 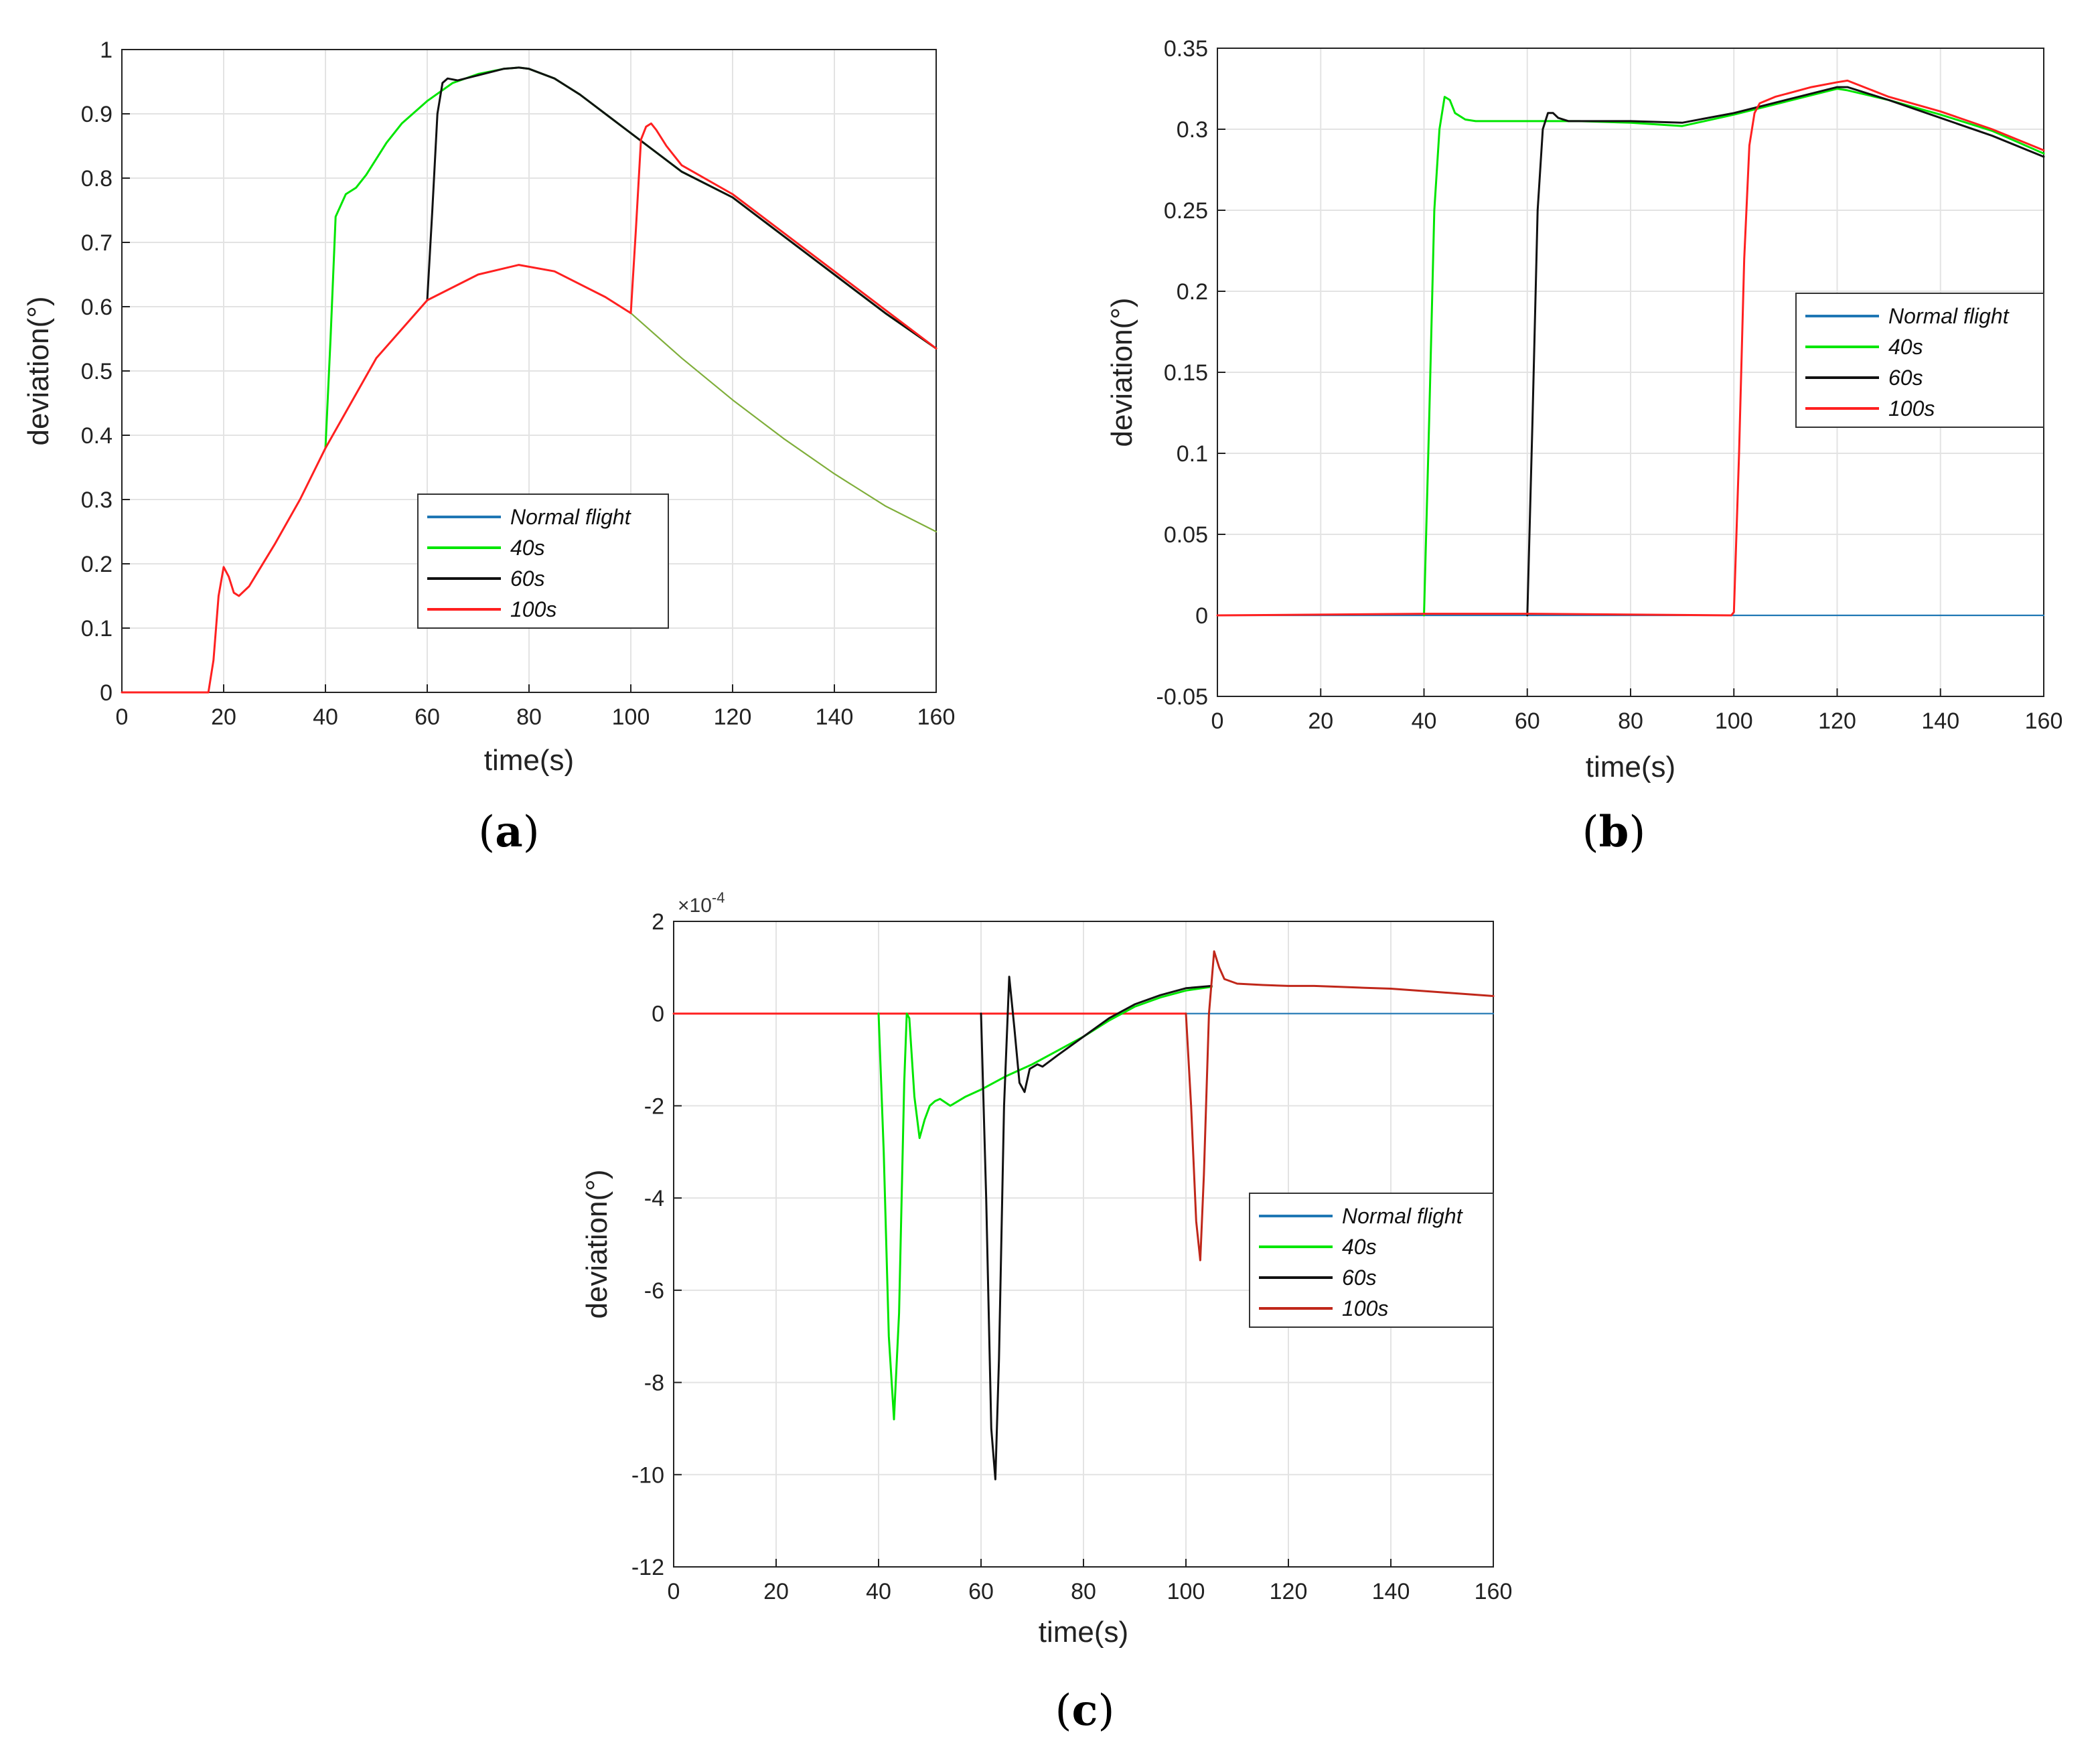 I want to click on y-tick-label: -2, so click(x=654, y=1106).